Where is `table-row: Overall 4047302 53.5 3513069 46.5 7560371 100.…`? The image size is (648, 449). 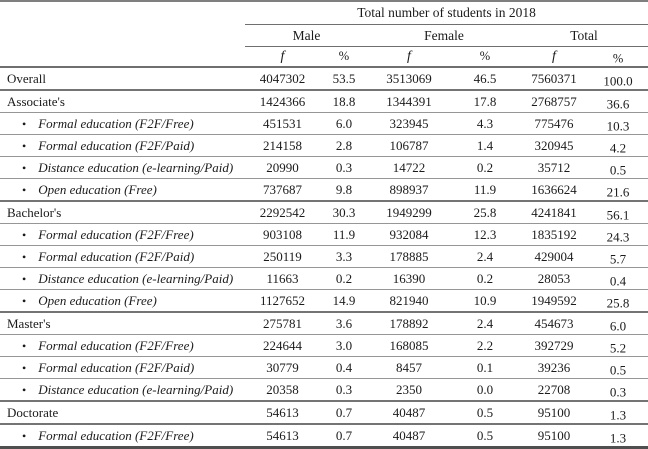
table-row: Overall 4047302 53.5 3513069 46.5 7560371 100.… is located at coordinates (324, 78).